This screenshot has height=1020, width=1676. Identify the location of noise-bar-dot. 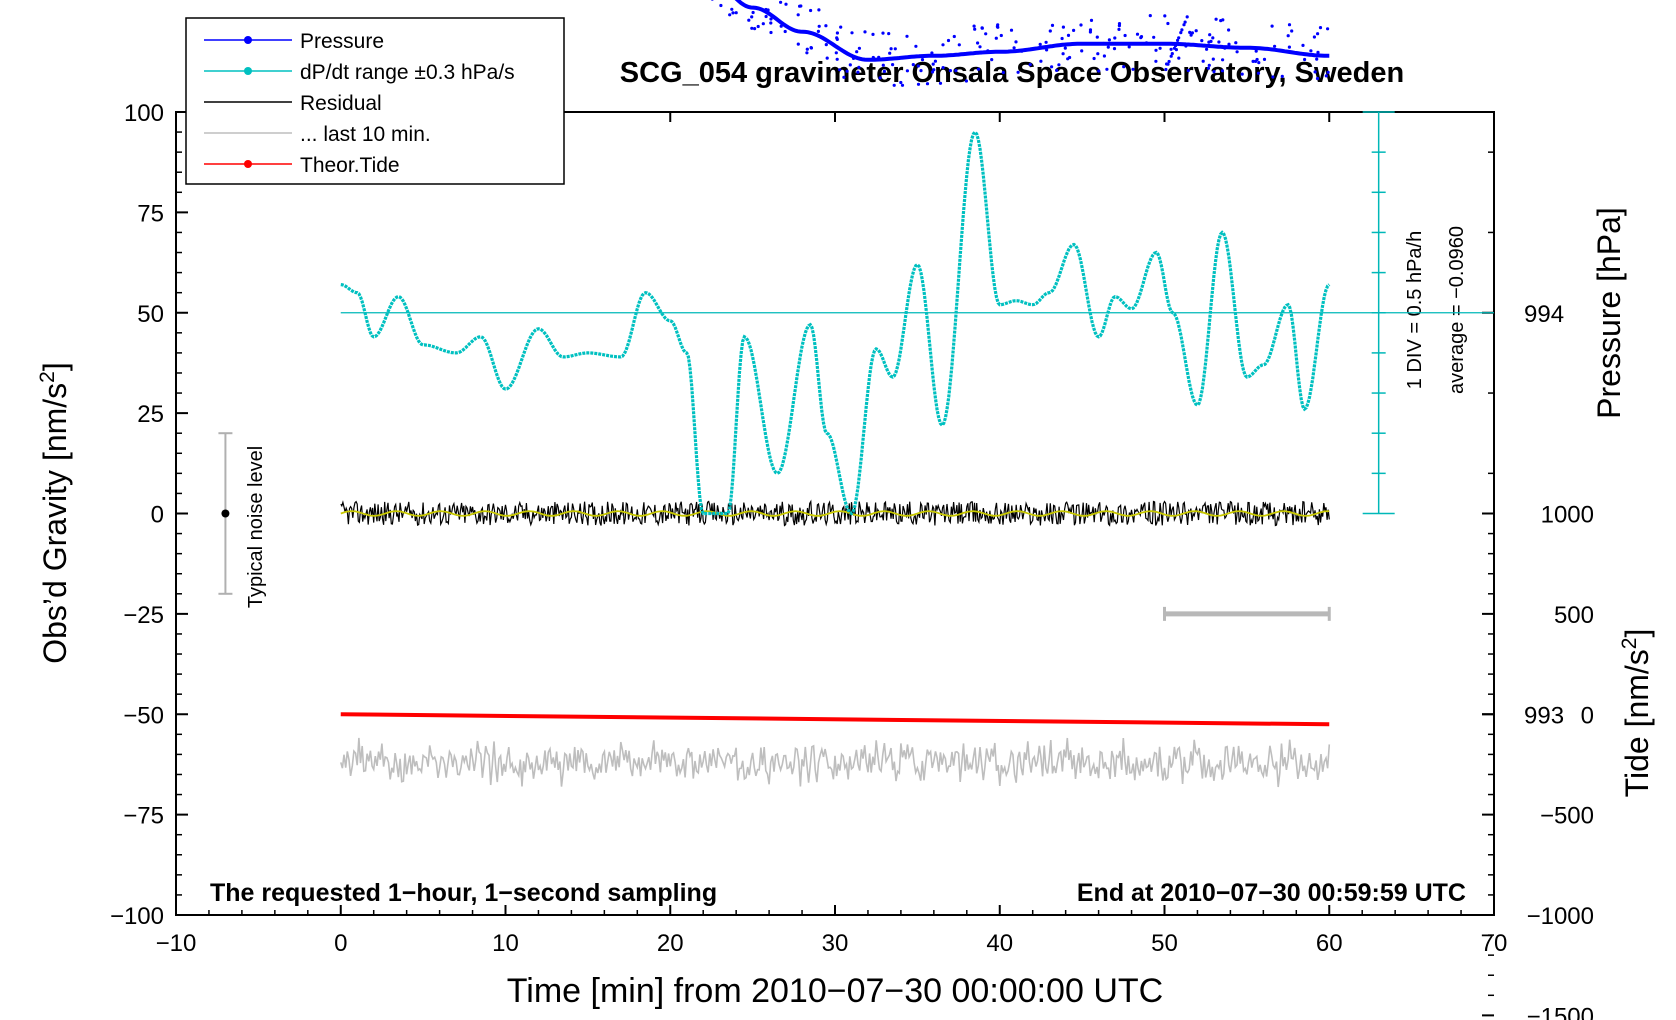
(225, 513).